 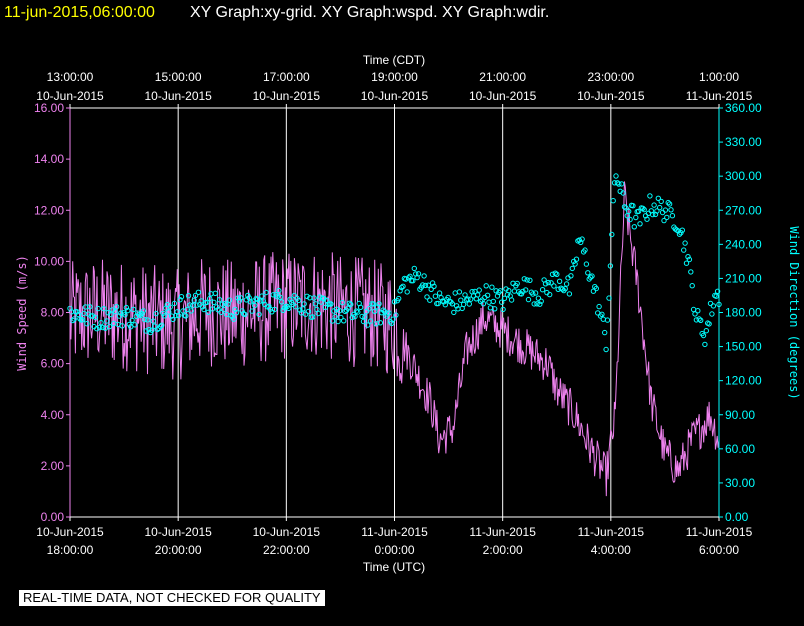 I want to click on bottom-axis-label: Time (UTC), so click(x=394, y=567).